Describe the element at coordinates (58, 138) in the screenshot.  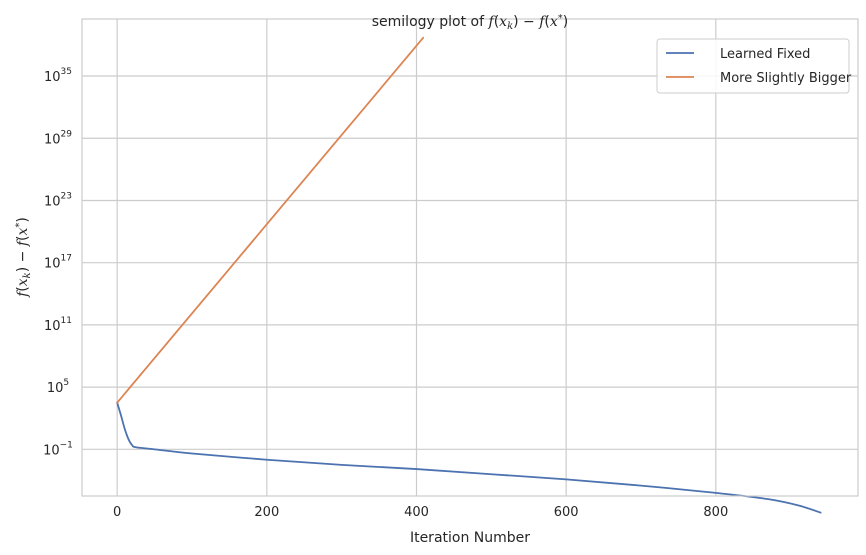
I see `y-tick-label: 10²⁹` at that location.